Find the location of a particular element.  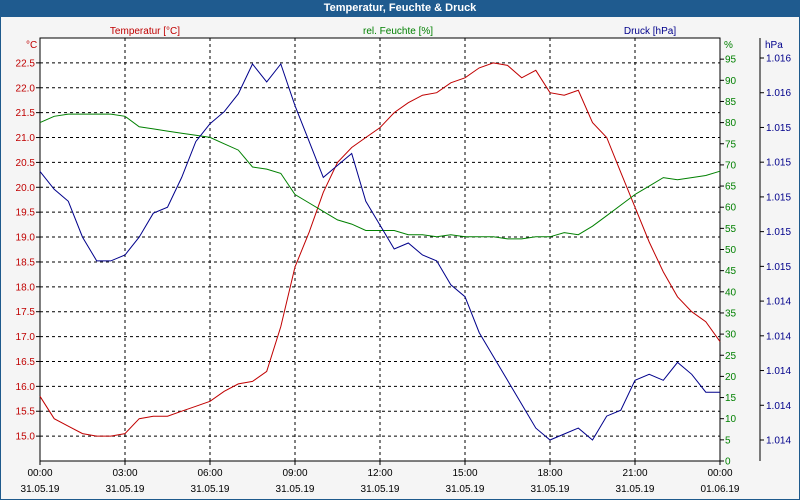

x-tick-time: 18:00 is located at coordinates (549, 473).